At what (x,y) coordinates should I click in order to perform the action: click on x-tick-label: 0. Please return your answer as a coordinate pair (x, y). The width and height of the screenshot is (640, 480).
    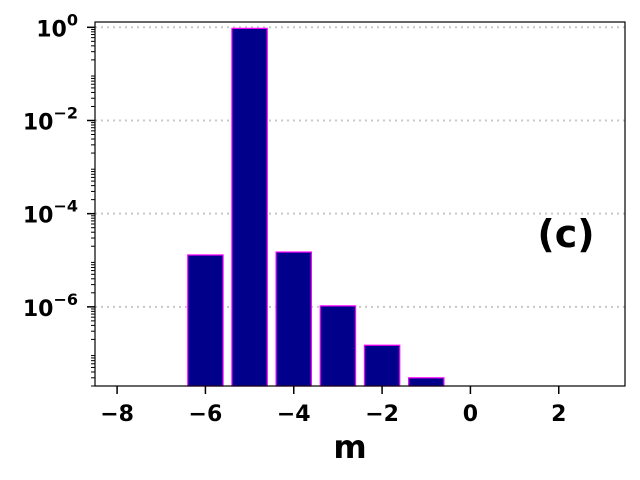
    Looking at the image, I should click on (470, 414).